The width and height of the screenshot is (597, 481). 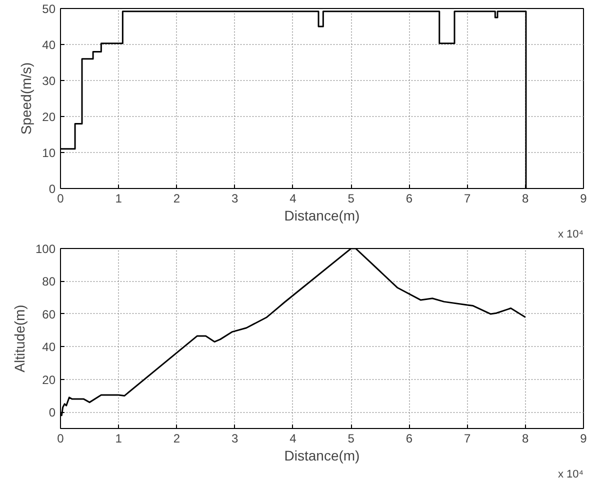 I want to click on y-tick-label: 80, so click(x=49, y=281).